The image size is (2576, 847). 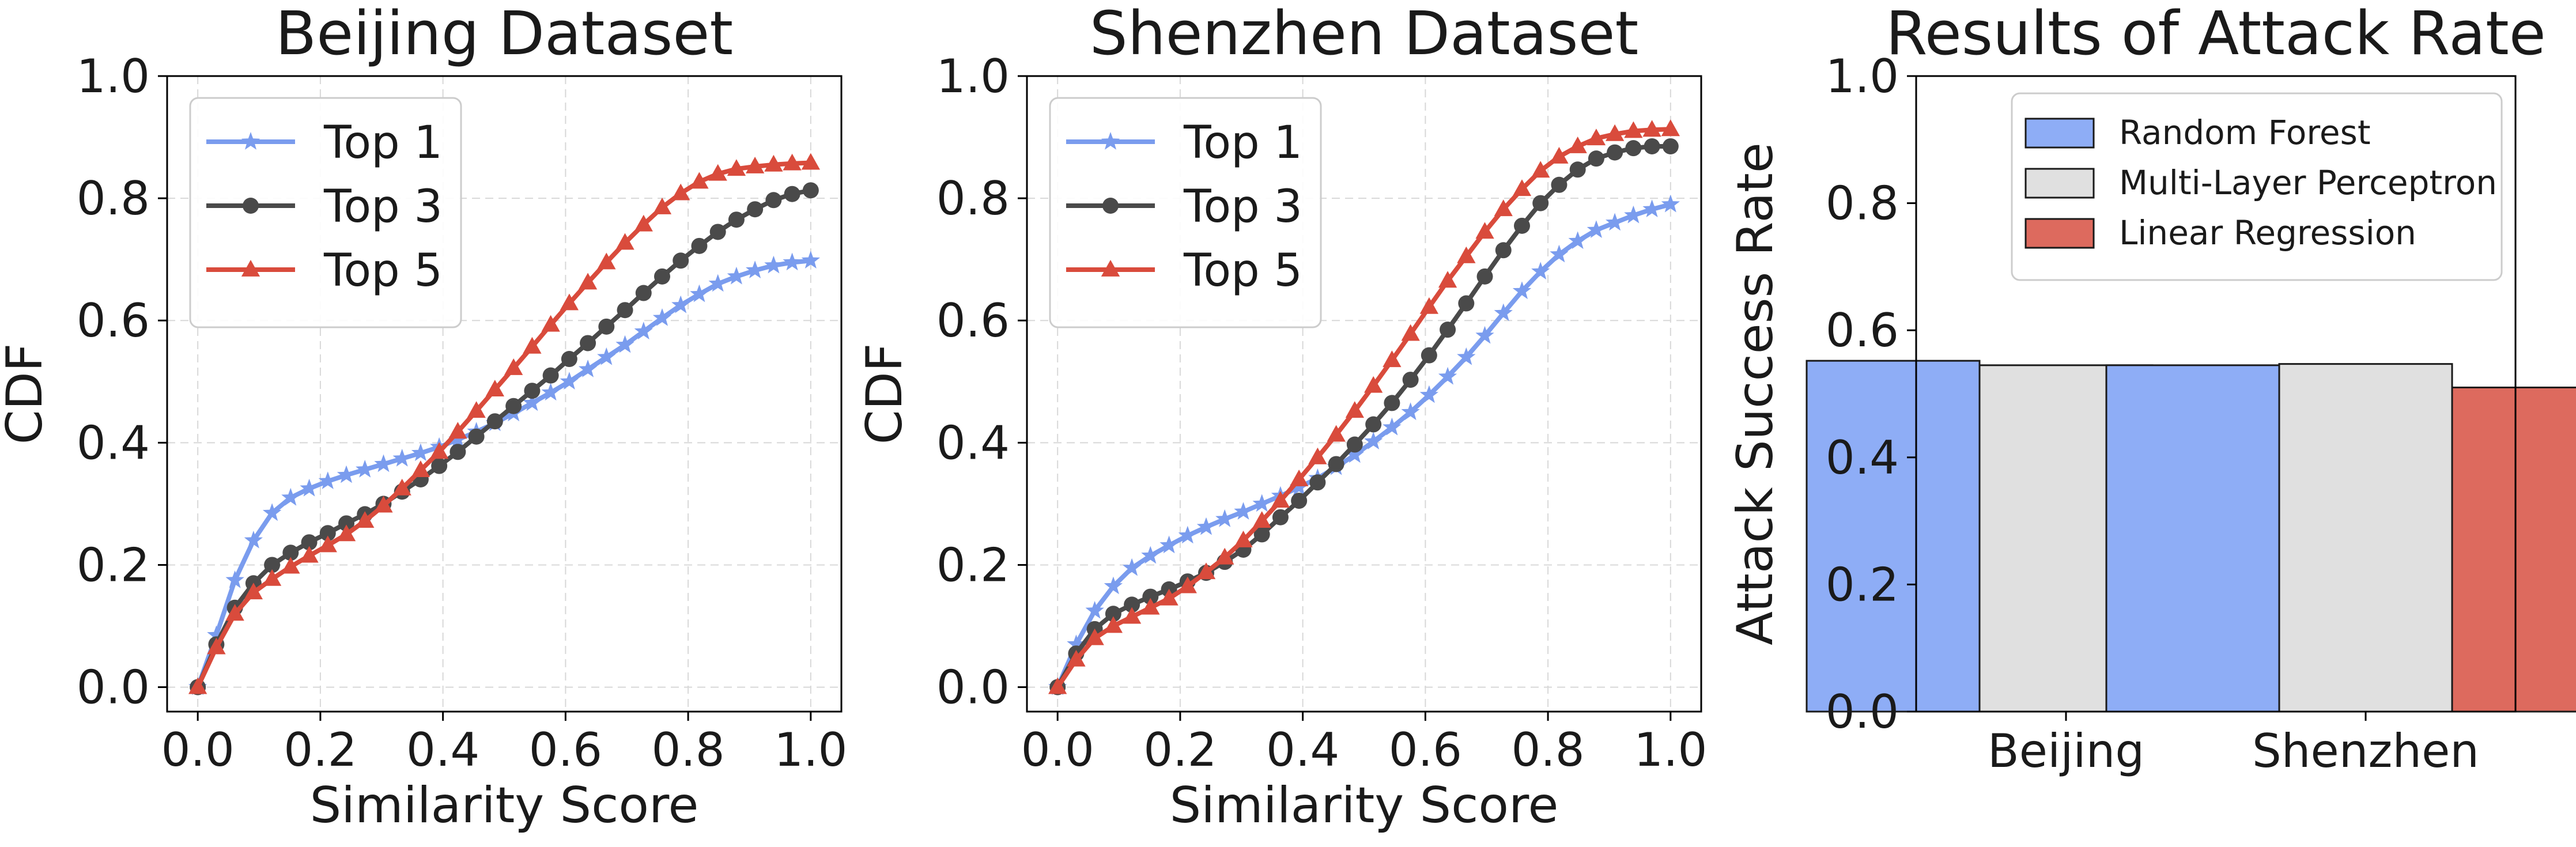 I want to click on y-tick-label: 0.4, so click(x=973, y=443).